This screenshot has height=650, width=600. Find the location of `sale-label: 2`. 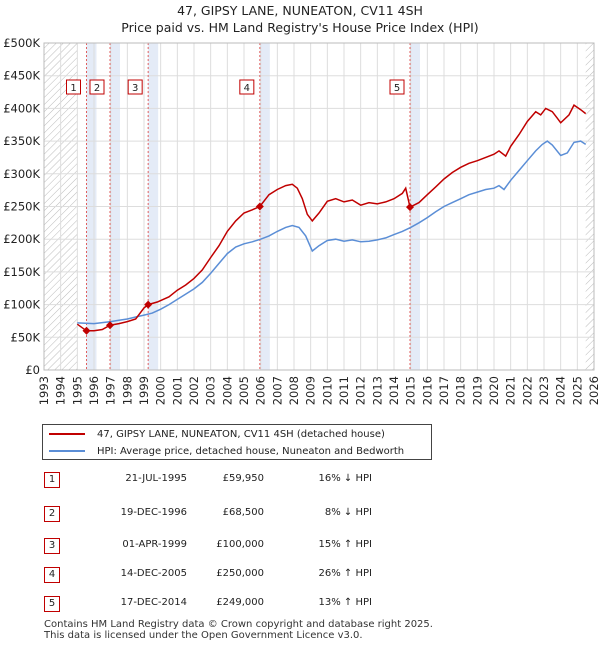

sale-label: 2 is located at coordinates (97, 88).